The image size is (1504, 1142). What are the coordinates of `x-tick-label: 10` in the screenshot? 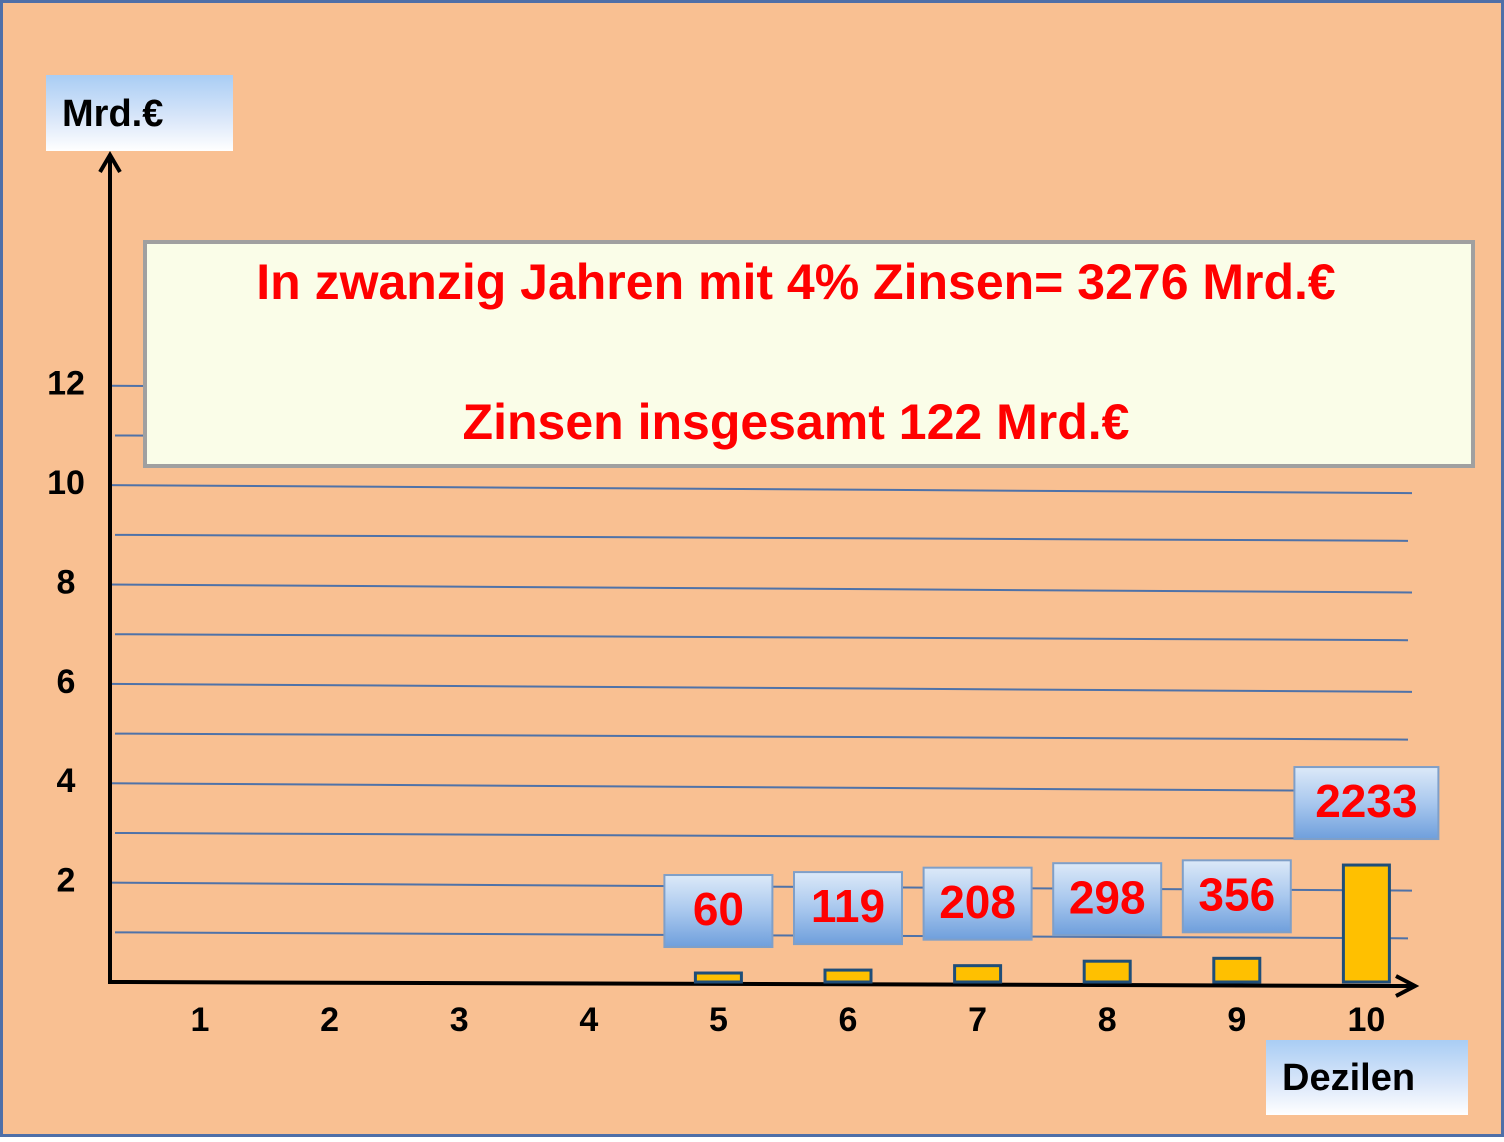 It's located at (1366, 1020).